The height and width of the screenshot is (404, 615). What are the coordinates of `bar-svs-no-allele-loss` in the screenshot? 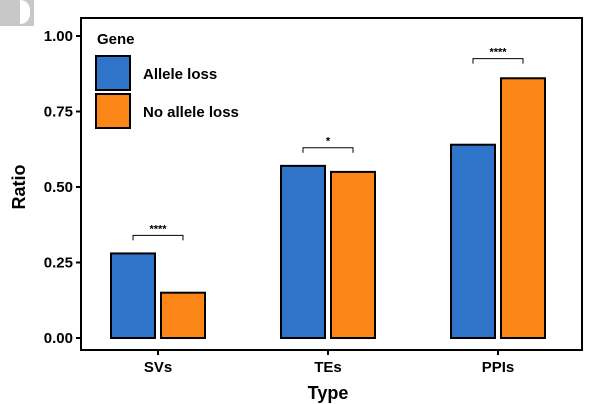 It's located at (183, 315).